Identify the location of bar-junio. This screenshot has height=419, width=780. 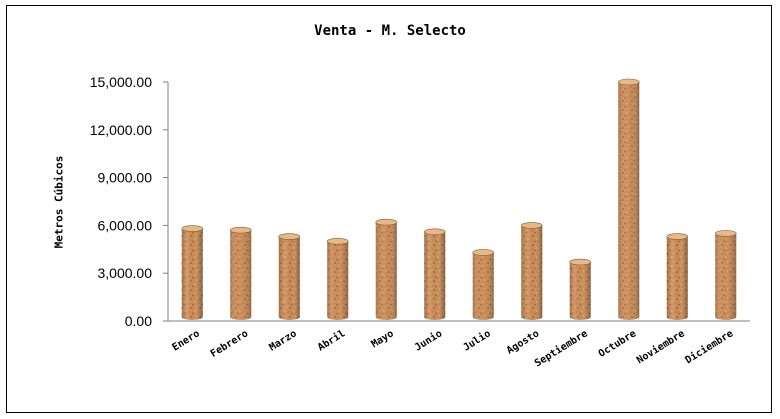
(434, 274).